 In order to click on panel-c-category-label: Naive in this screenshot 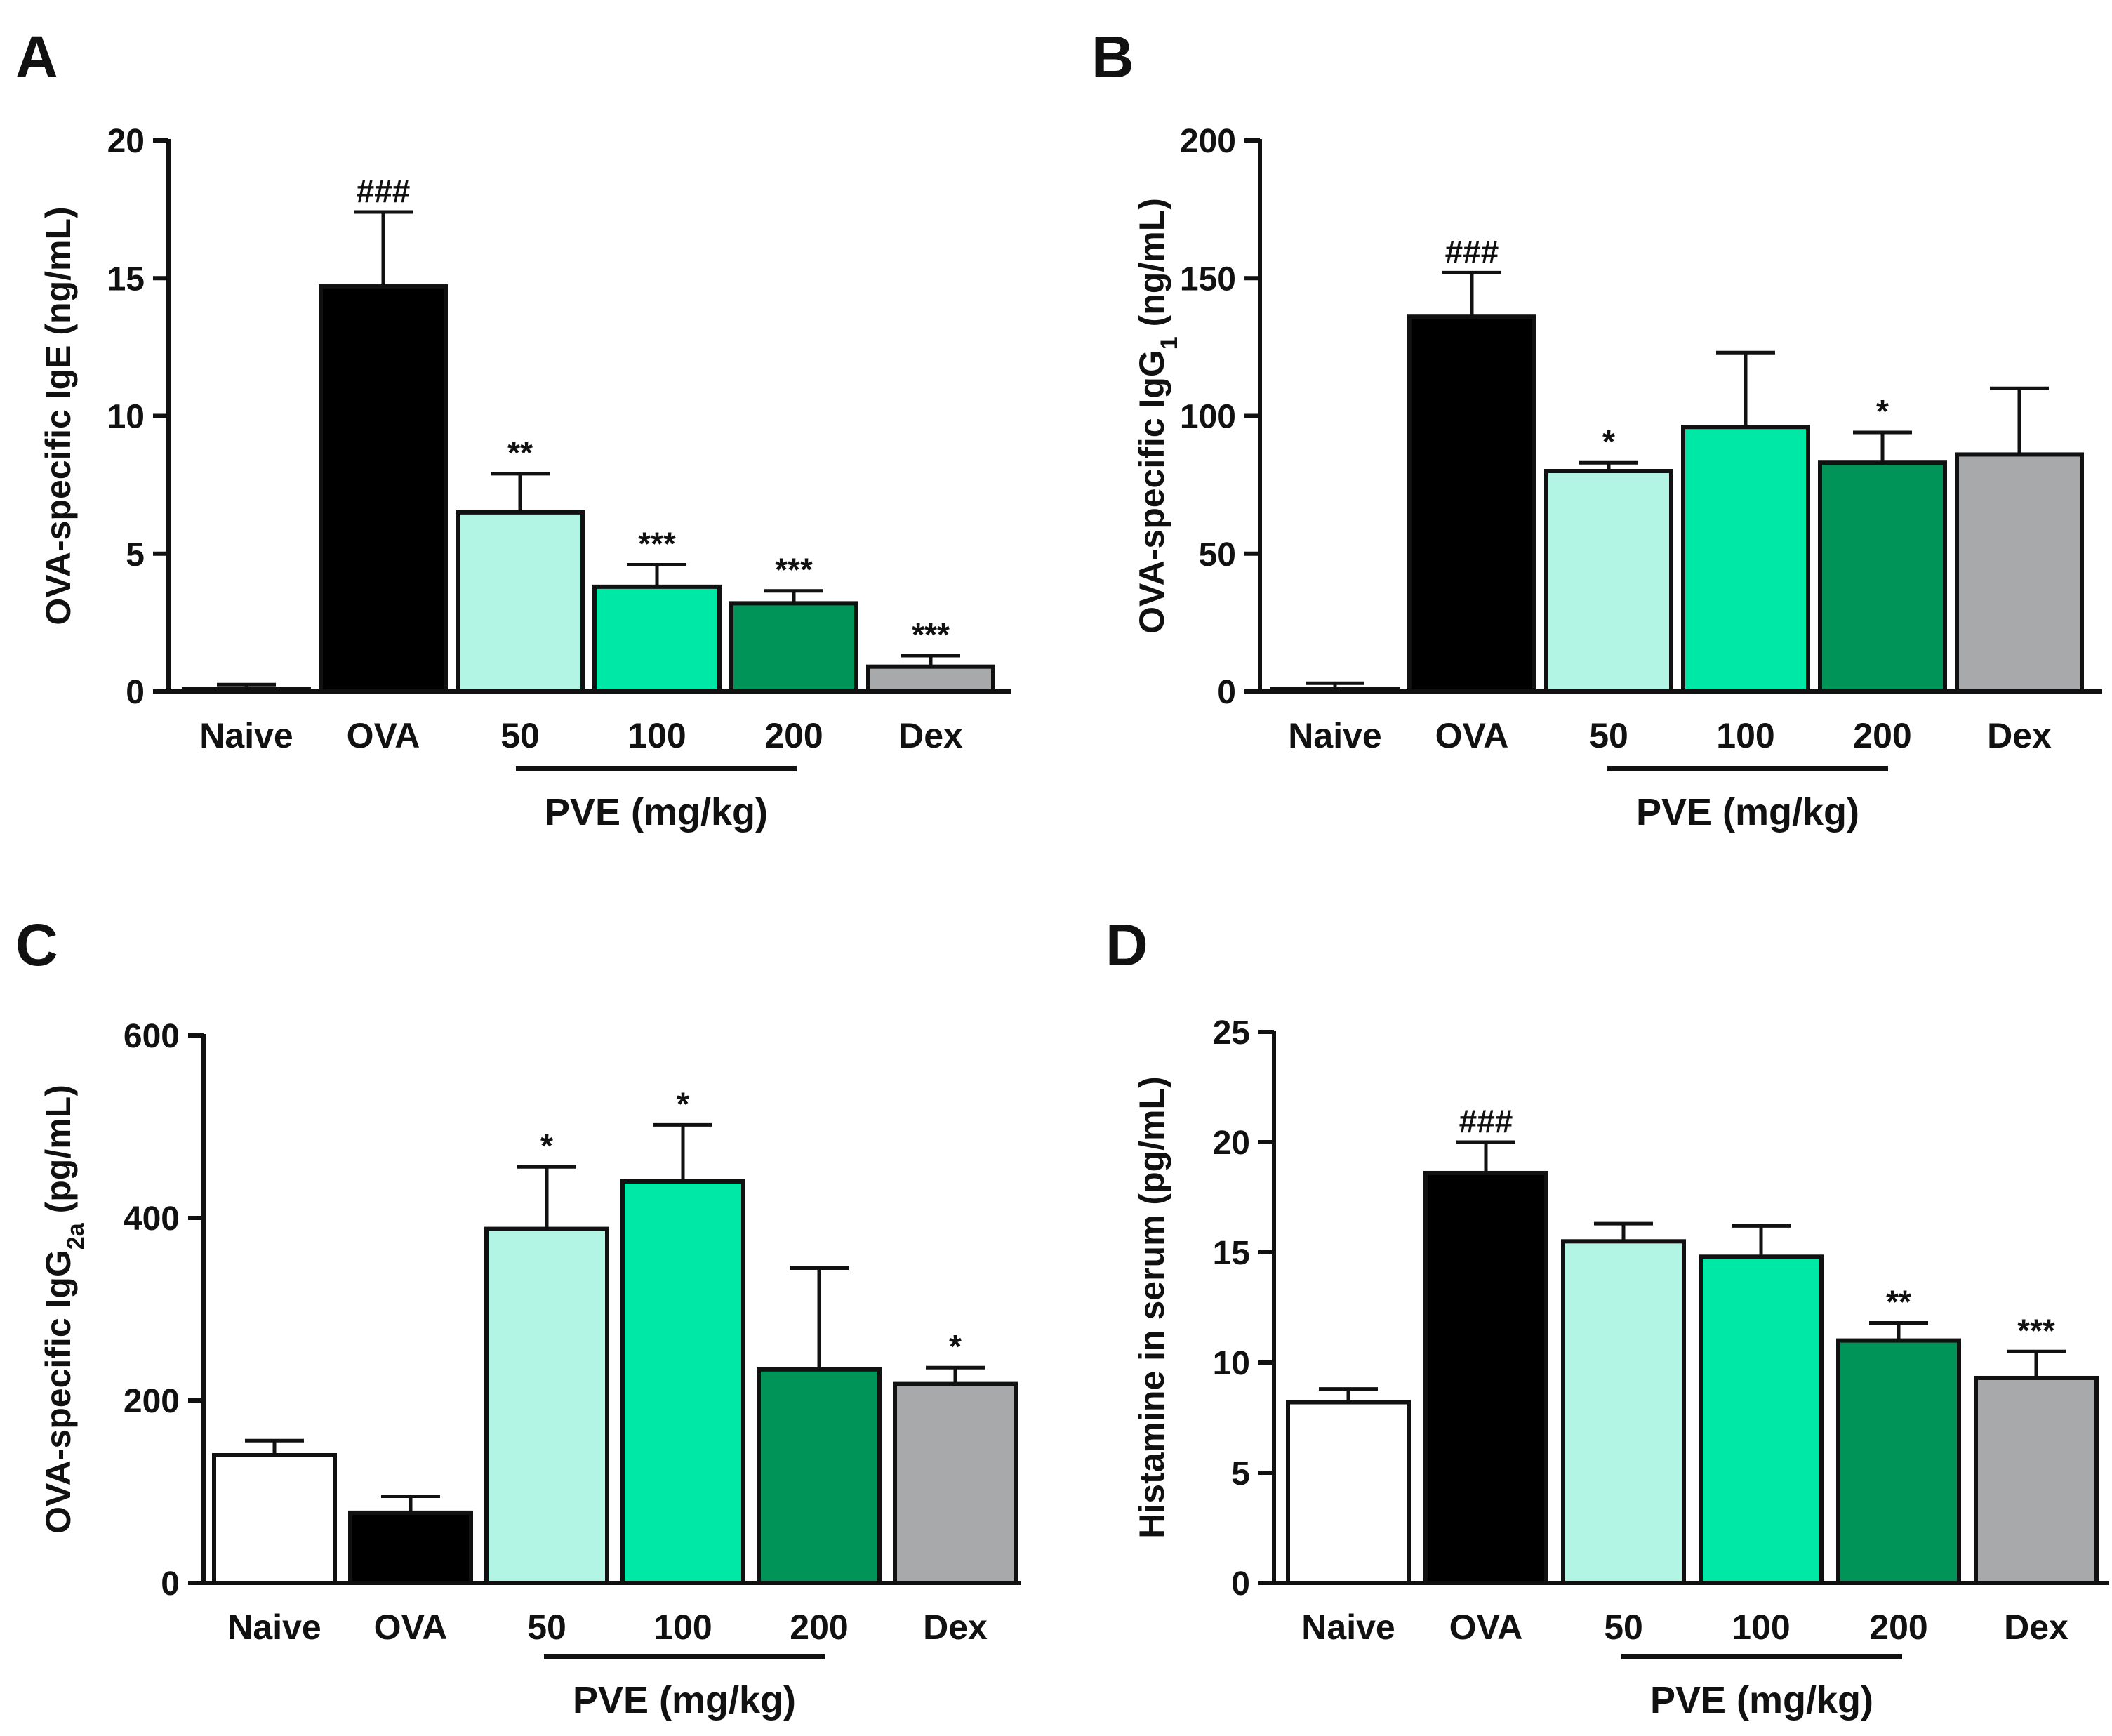, I will do `click(274, 1627)`.